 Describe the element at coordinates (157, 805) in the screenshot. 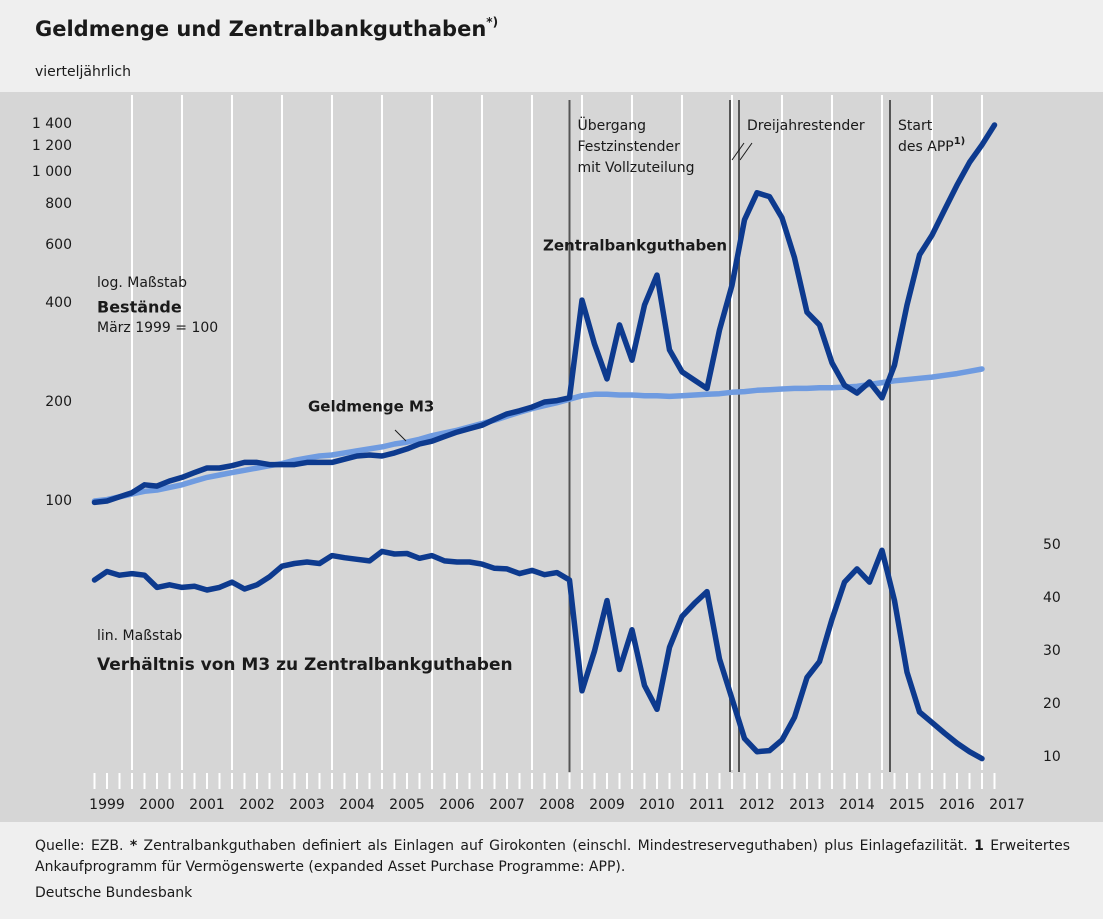

I see `x-tick-label: 2000` at that location.